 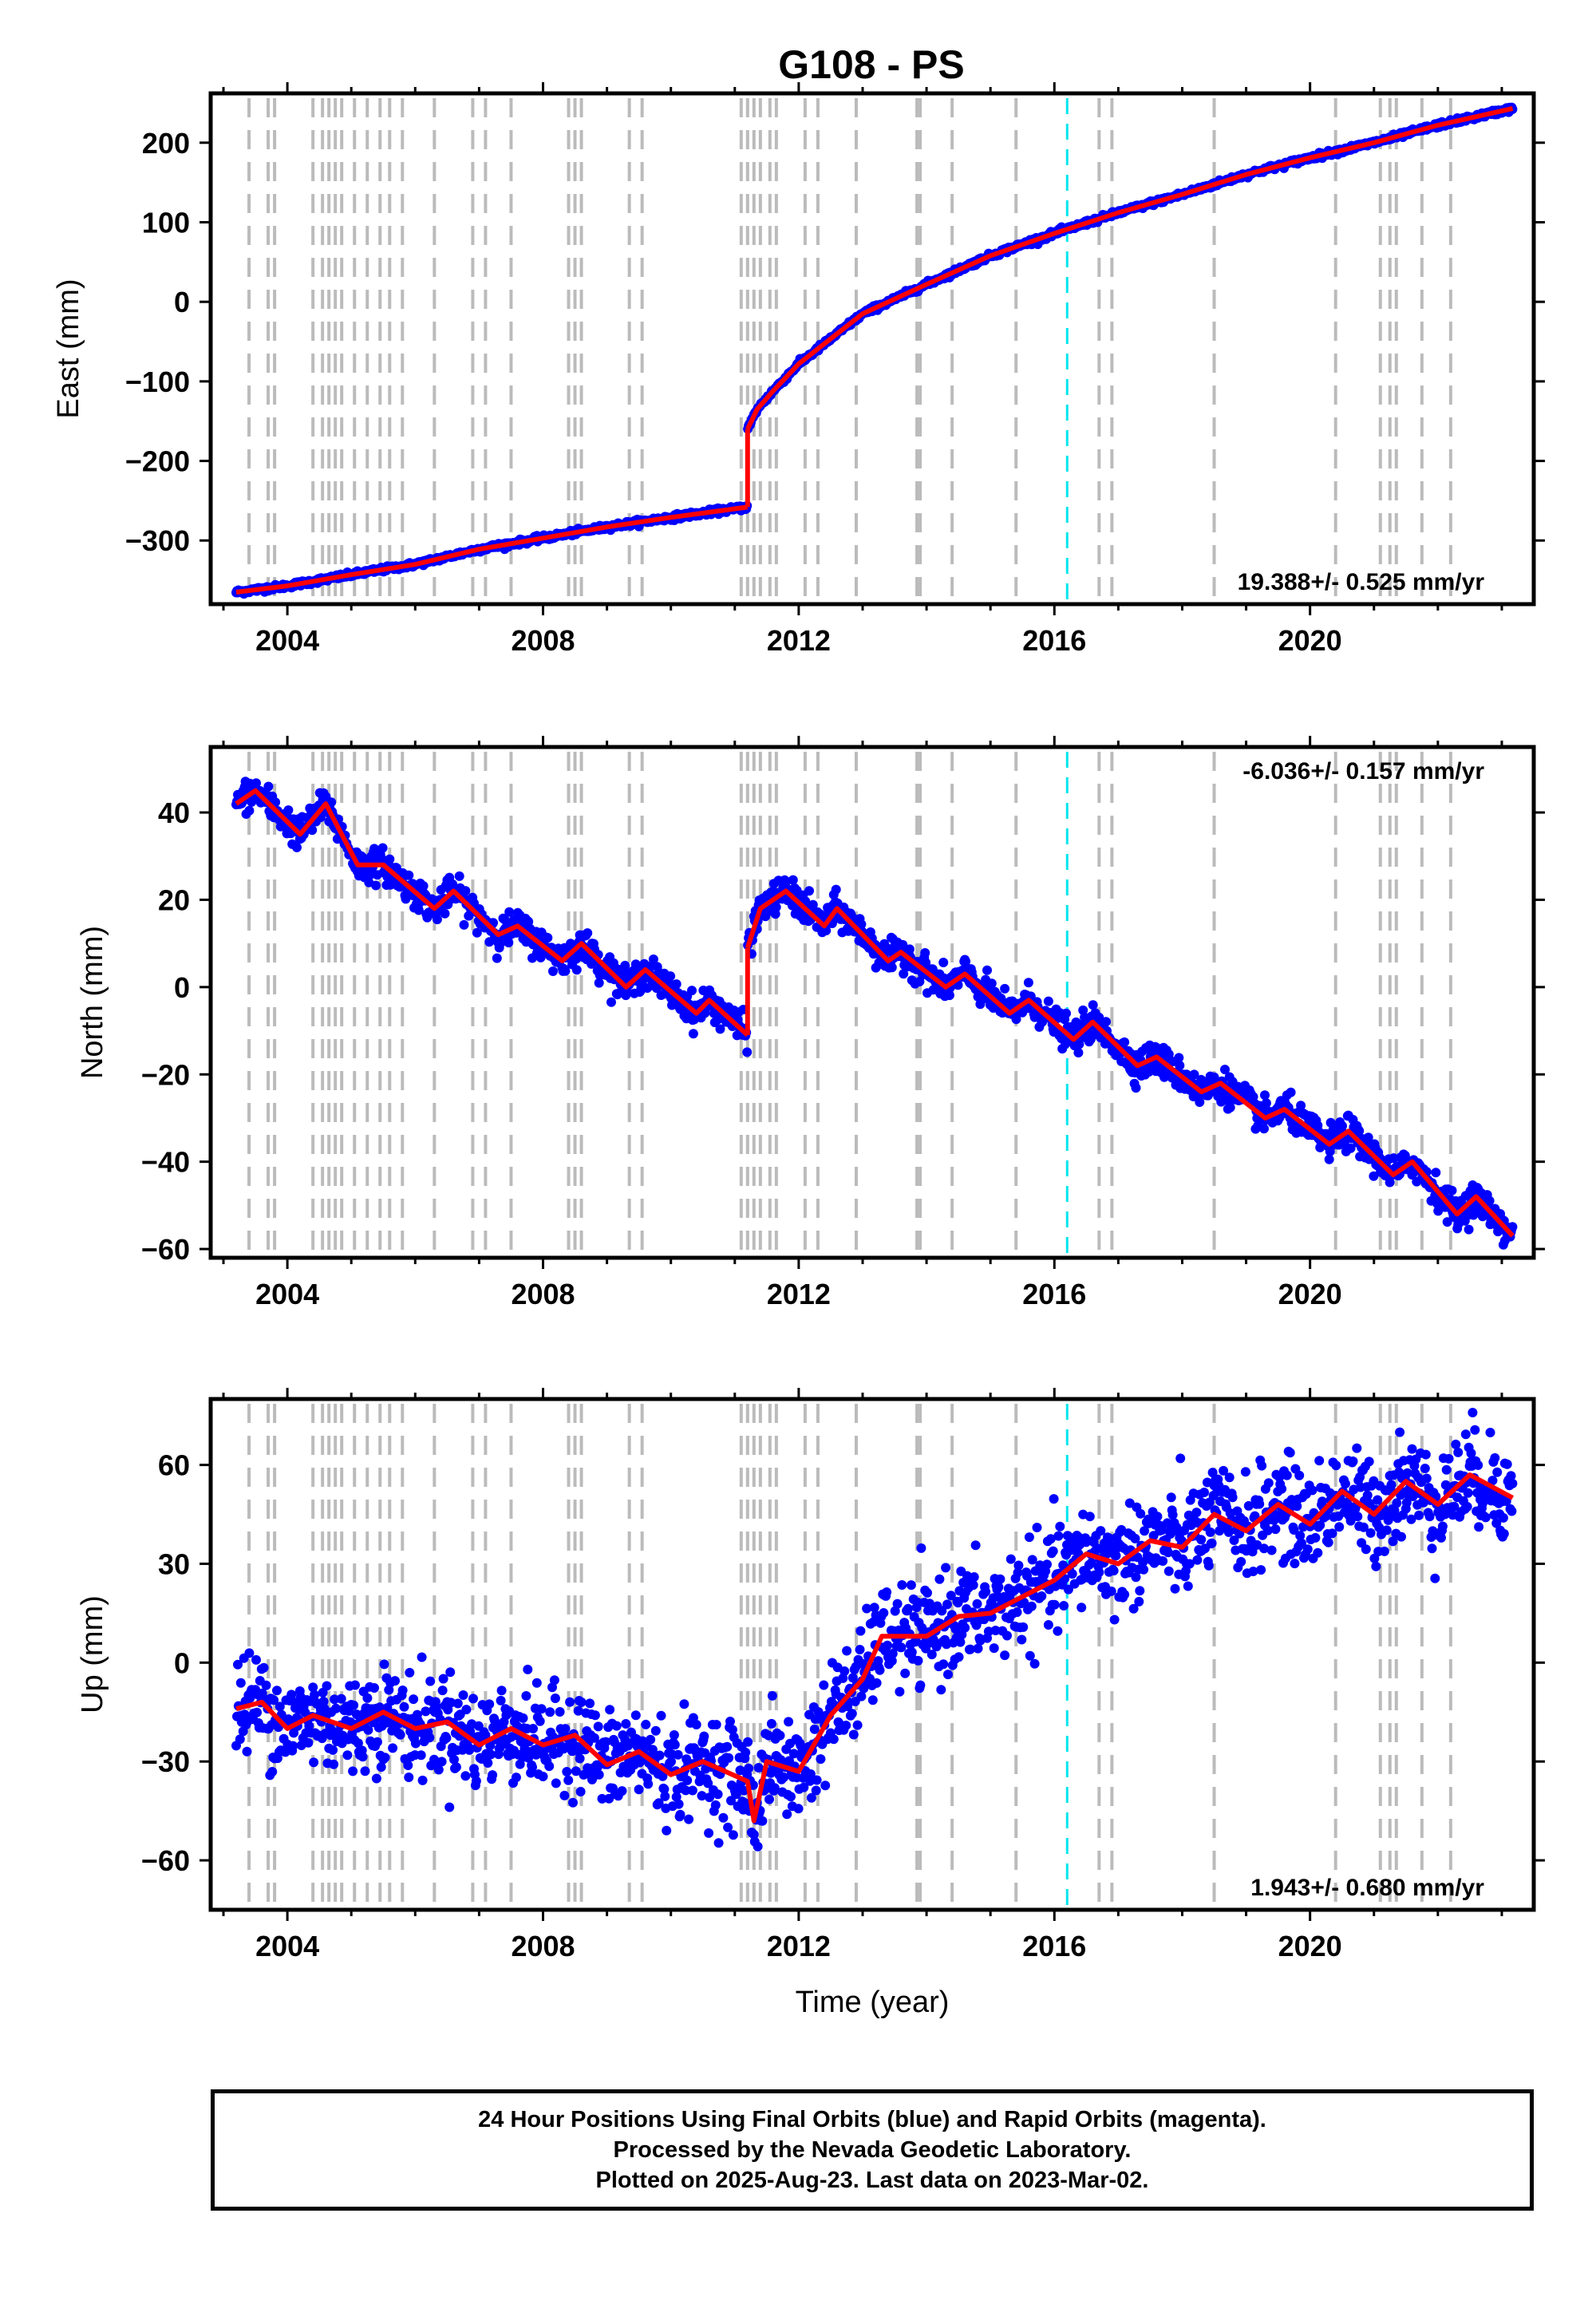 I want to click on y-axis-label: East (mm), so click(x=68, y=348).